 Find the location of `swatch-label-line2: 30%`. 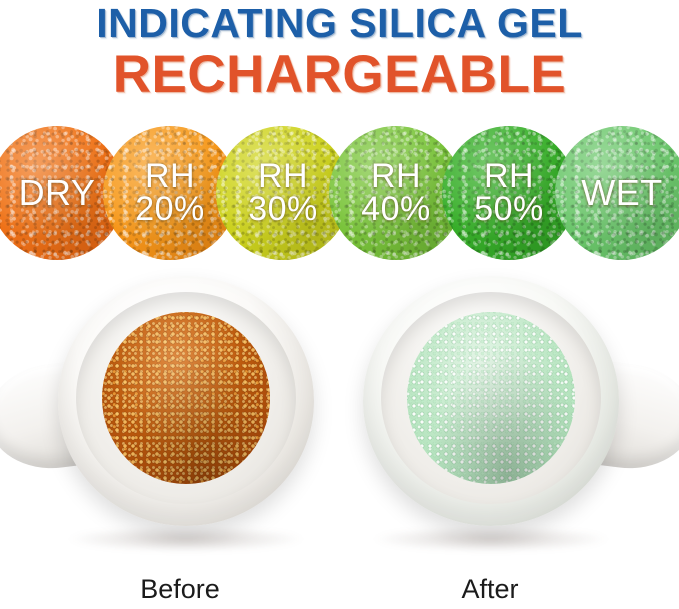

swatch-label-line2: 30% is located at coordinates (283, 209).